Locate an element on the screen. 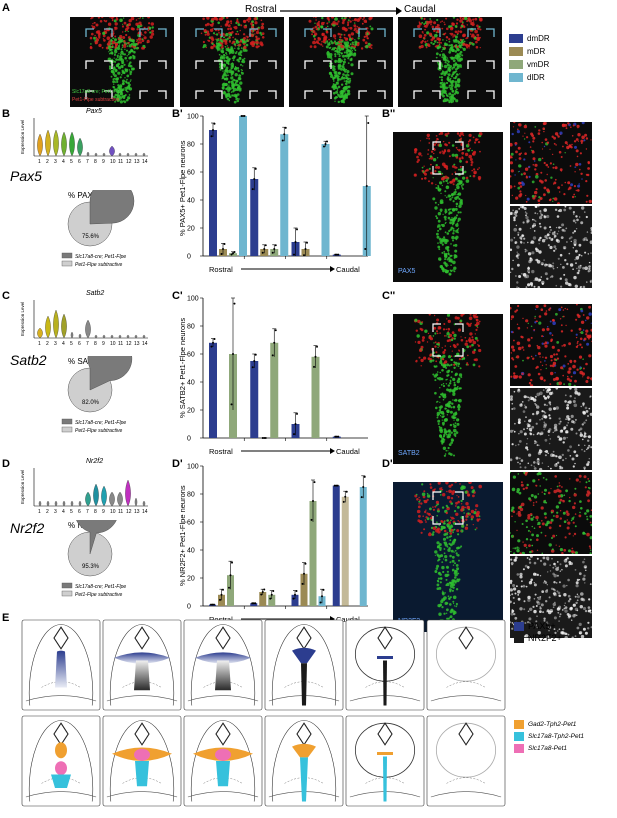 Image resolution: width=617 pixels, height=818 pixels. legend-e-item: NR2F2+ is located at coordinates (538, 638).